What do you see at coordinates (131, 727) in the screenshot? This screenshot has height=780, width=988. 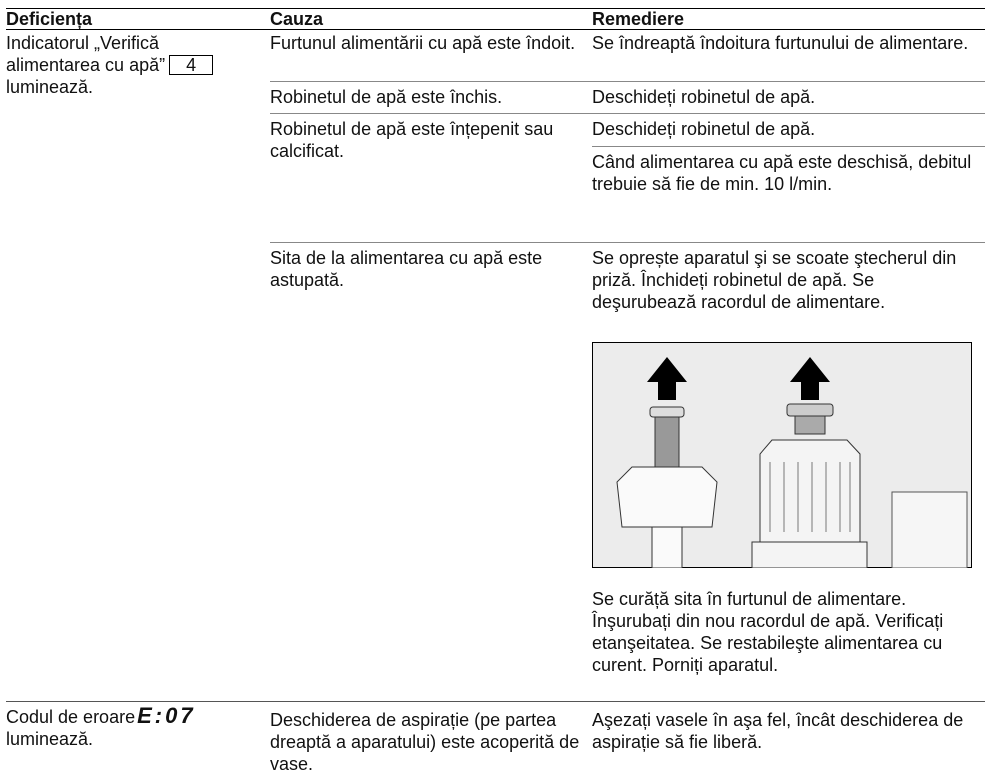 I see `deficiency: Codul de eroareE:07 luminează.` at bounding box center [131, 727].